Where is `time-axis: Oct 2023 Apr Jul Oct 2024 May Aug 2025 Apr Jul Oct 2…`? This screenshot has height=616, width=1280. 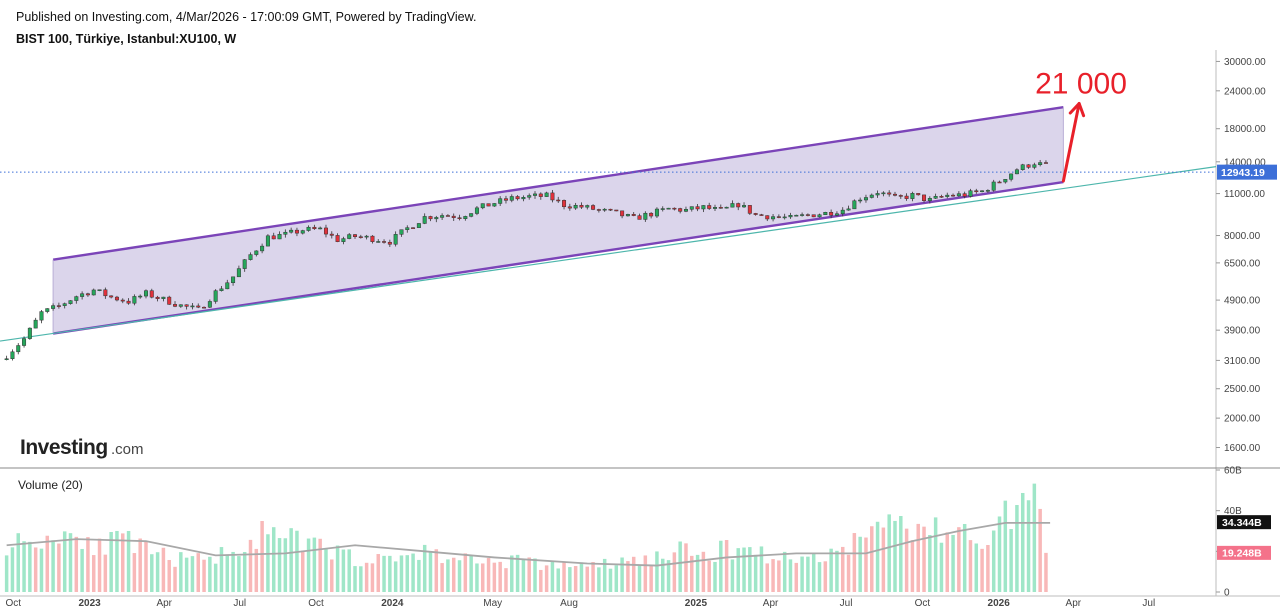 time-axis: Oct 2023 Apr Jul Oct 2024 May Aug 2025 Apr Jul Oct 2… is located at coordinates (580, 603).